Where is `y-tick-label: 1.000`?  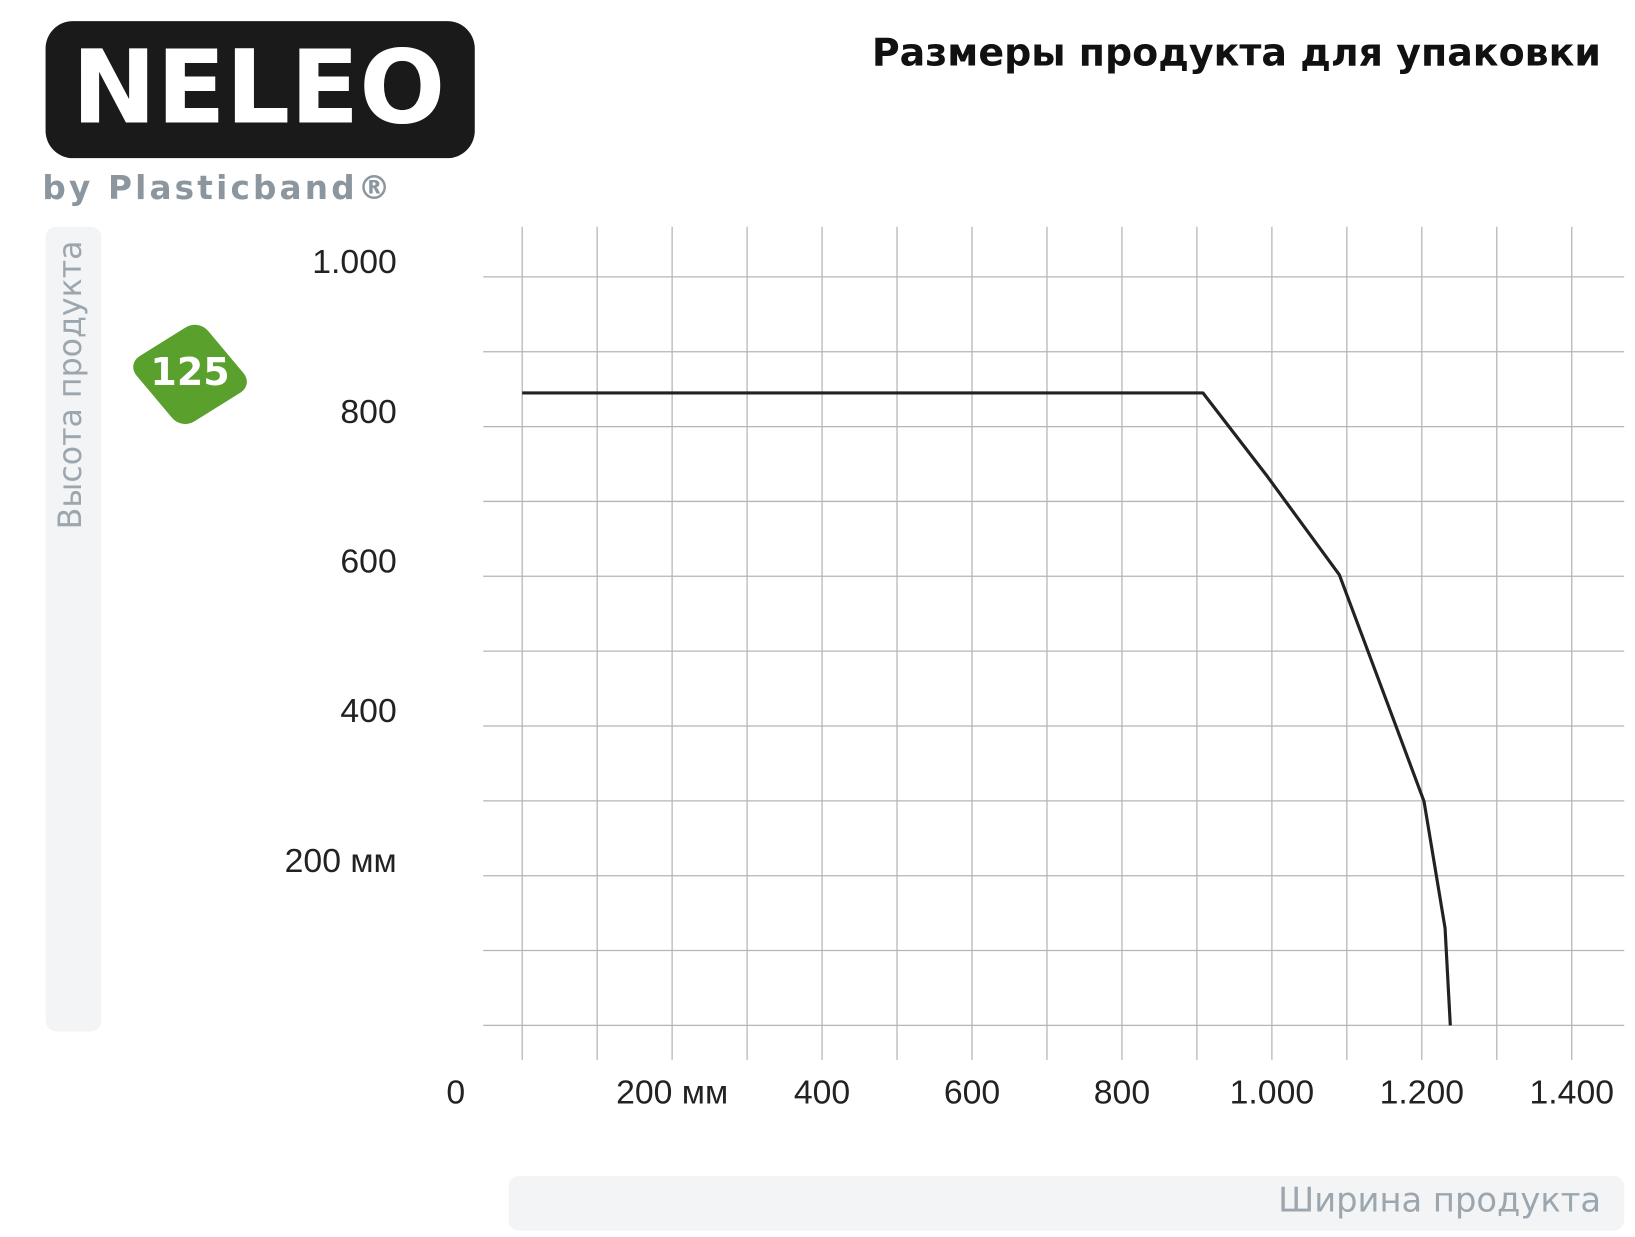
y-tick-label: 1.000 is located at coordinates (354, 262).